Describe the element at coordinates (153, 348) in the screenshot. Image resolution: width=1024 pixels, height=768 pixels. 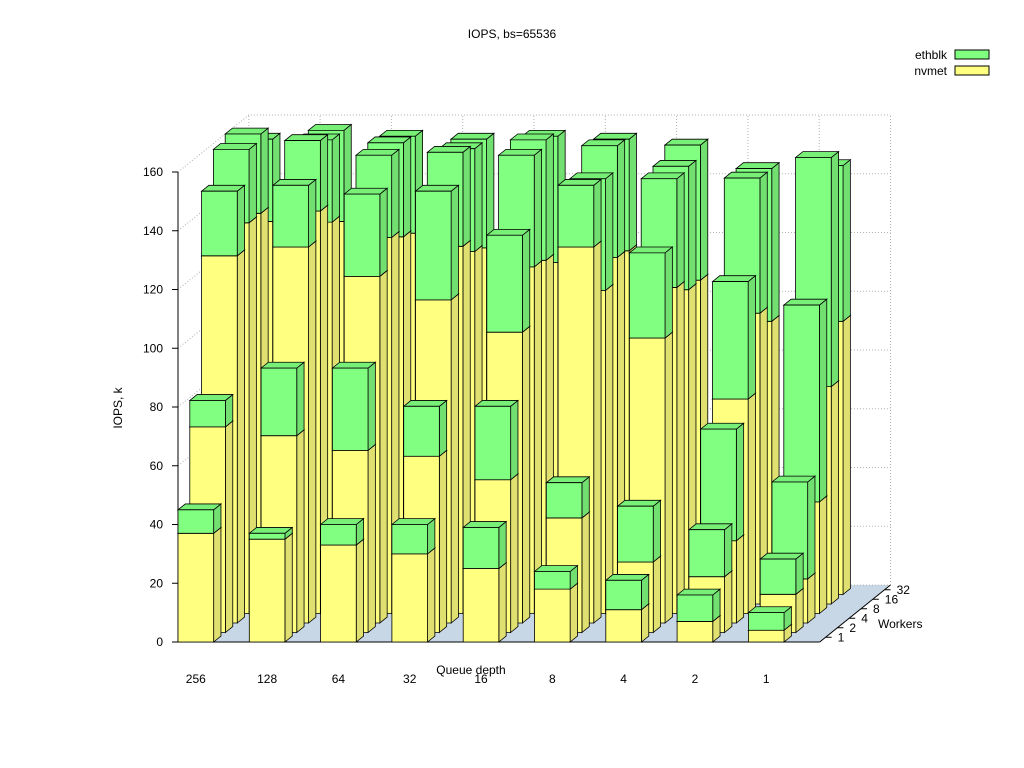
I see `y-tick-label: 100` at that location.